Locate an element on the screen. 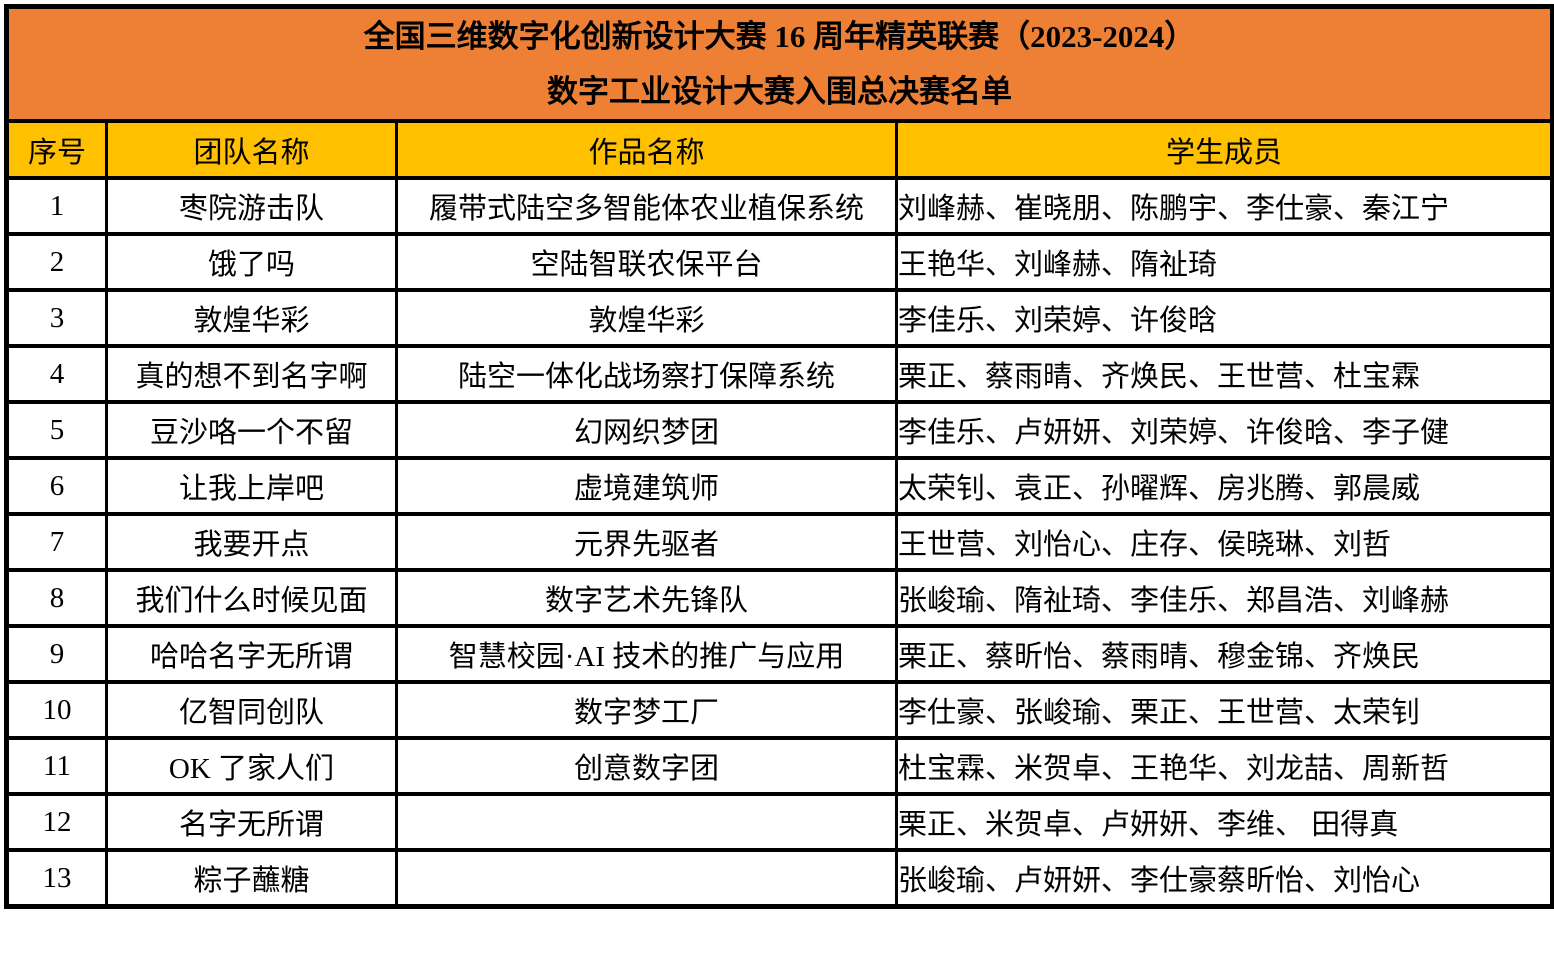 This screenshot has width=1554, height=973. cell-work-name: 空陆智联农保平台 is located at coordinates (646, 262).